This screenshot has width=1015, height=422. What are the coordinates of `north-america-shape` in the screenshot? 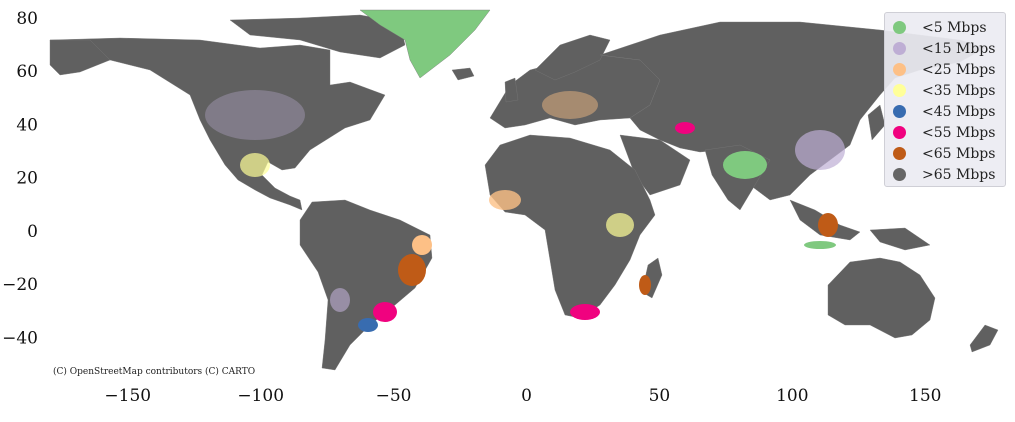 It's located at (217, 124).